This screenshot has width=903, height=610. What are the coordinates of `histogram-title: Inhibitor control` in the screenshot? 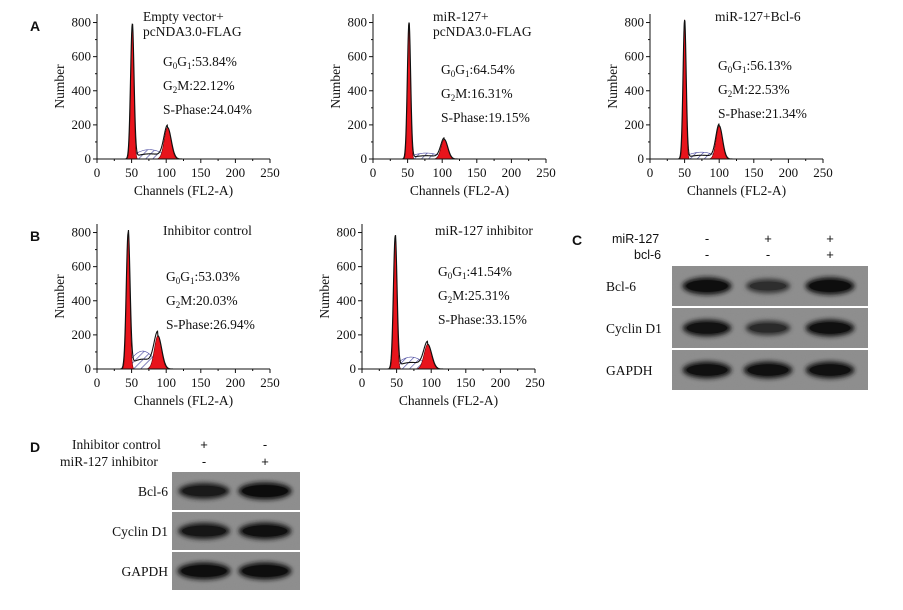 It's located at (207, 230).